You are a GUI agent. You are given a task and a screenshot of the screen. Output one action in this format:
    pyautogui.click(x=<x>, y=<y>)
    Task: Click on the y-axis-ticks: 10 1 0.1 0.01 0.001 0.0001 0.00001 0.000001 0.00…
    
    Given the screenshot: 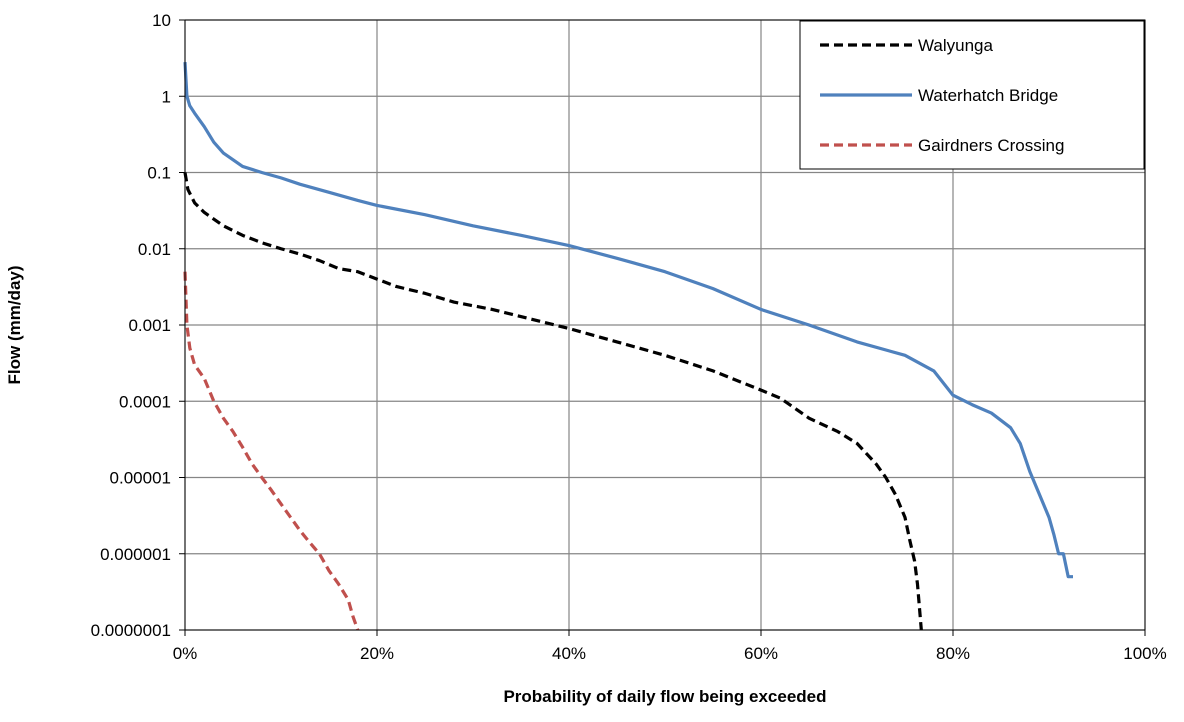 What is the action you would take?
    pyautogui.click(x=138, y=325)
    